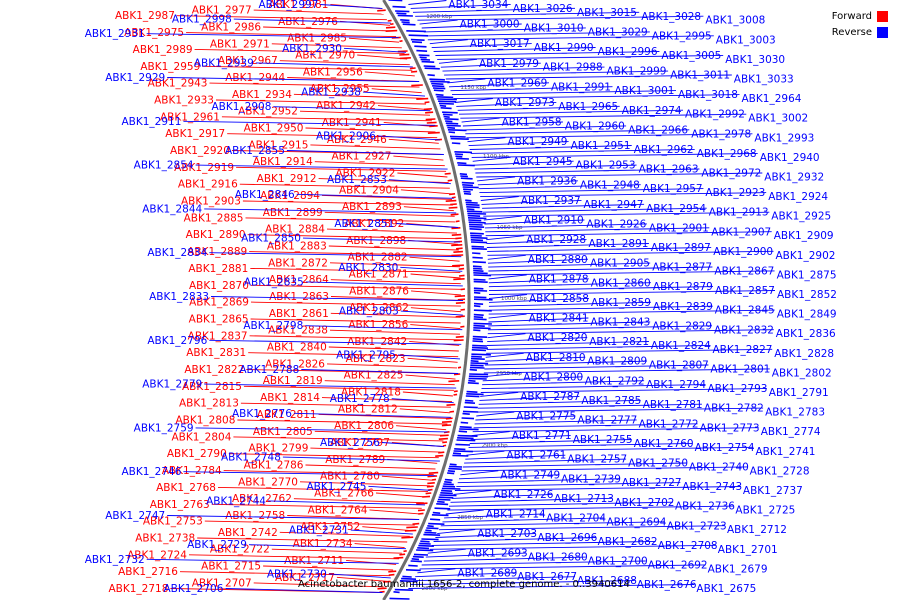 The image size is (900, 600). I want to click on gene-label: ABK1_2997, so click(288, 5).